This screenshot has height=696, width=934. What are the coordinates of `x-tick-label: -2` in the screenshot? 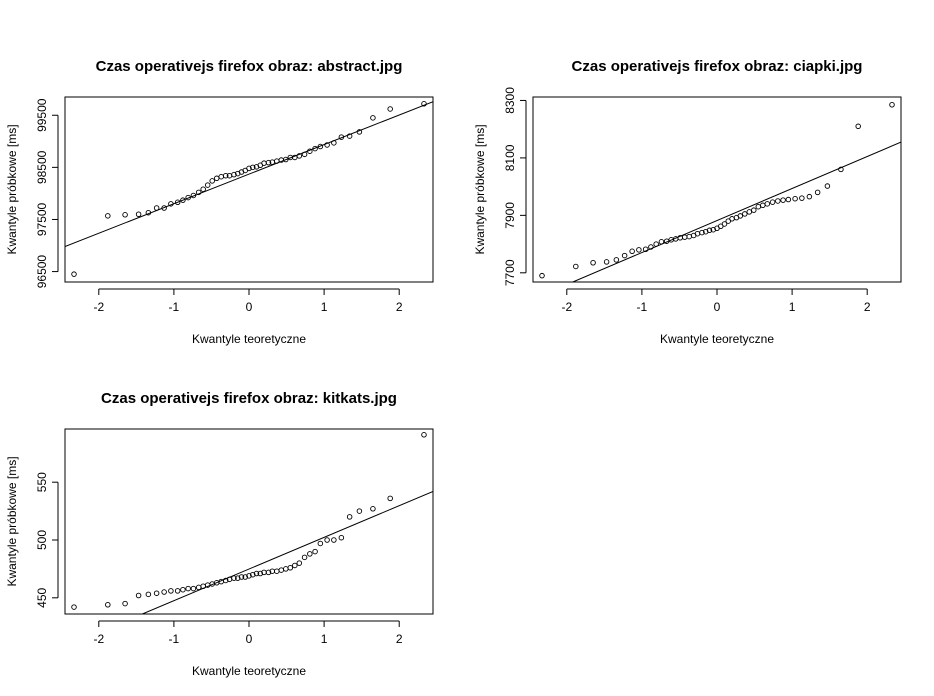 It's located at (98, 307).